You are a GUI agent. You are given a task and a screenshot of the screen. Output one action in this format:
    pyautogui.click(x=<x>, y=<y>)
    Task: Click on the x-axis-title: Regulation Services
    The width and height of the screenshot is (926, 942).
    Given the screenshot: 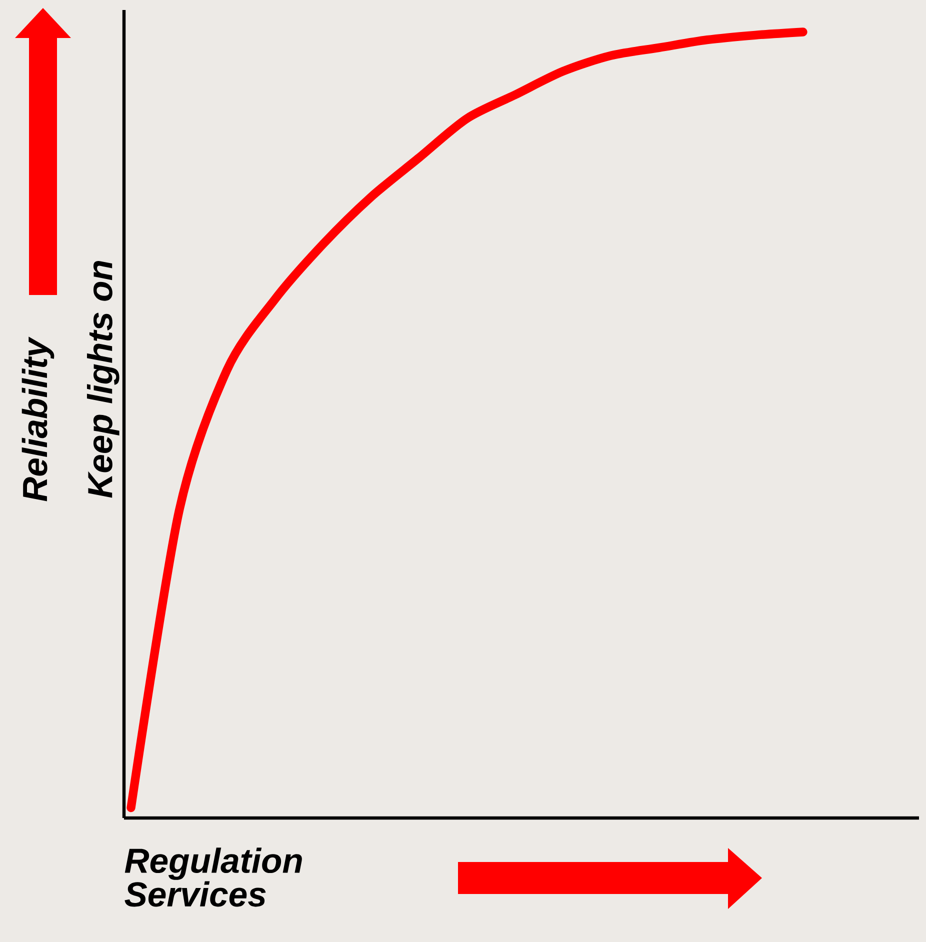 What is the action you would take?
    pyautogui.click(x=213, y=877)
    